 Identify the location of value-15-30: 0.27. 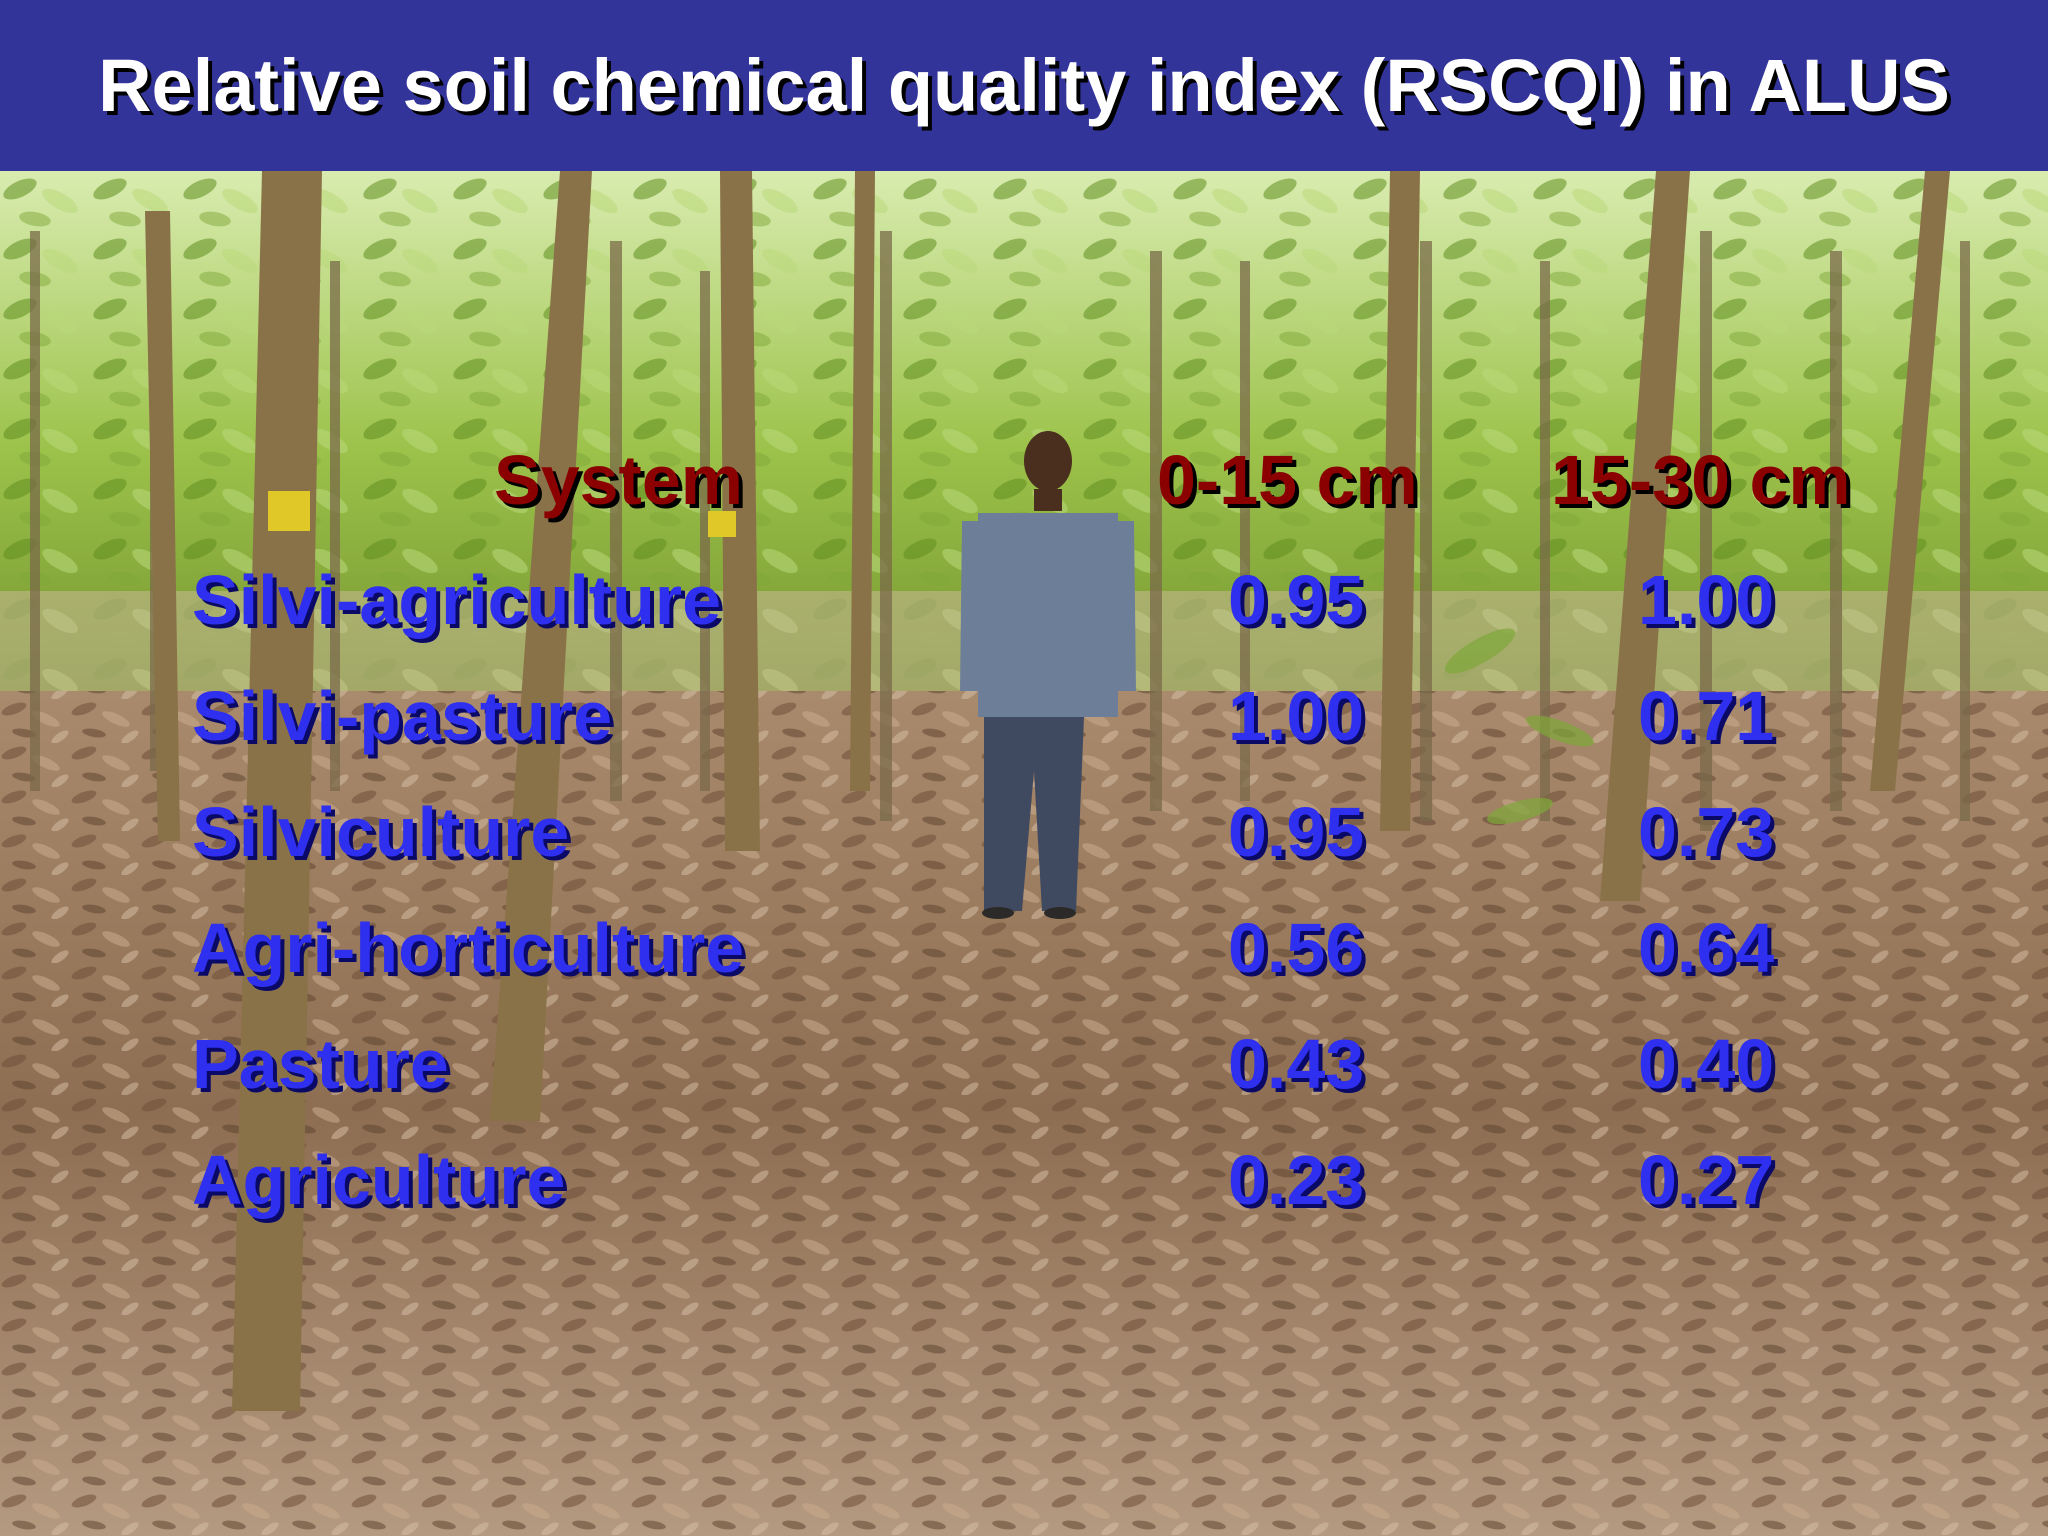
(1706, 1180).